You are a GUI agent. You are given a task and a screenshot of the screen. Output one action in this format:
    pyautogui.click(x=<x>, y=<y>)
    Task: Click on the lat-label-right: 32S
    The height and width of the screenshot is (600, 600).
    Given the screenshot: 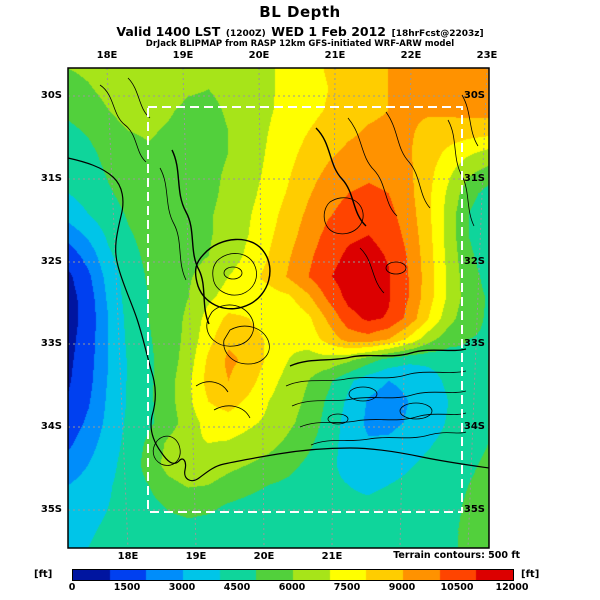 What is the action you would take?
    pyautogui.click(x=474, y=261)
    